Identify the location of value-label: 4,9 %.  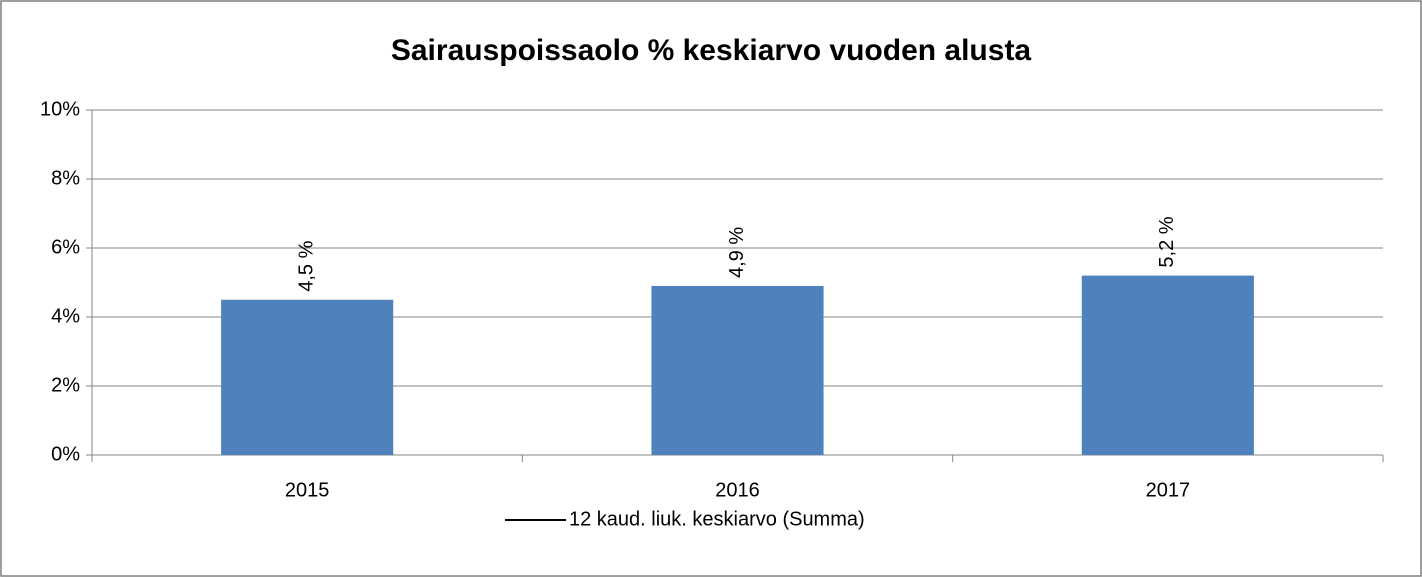
(737, 252).